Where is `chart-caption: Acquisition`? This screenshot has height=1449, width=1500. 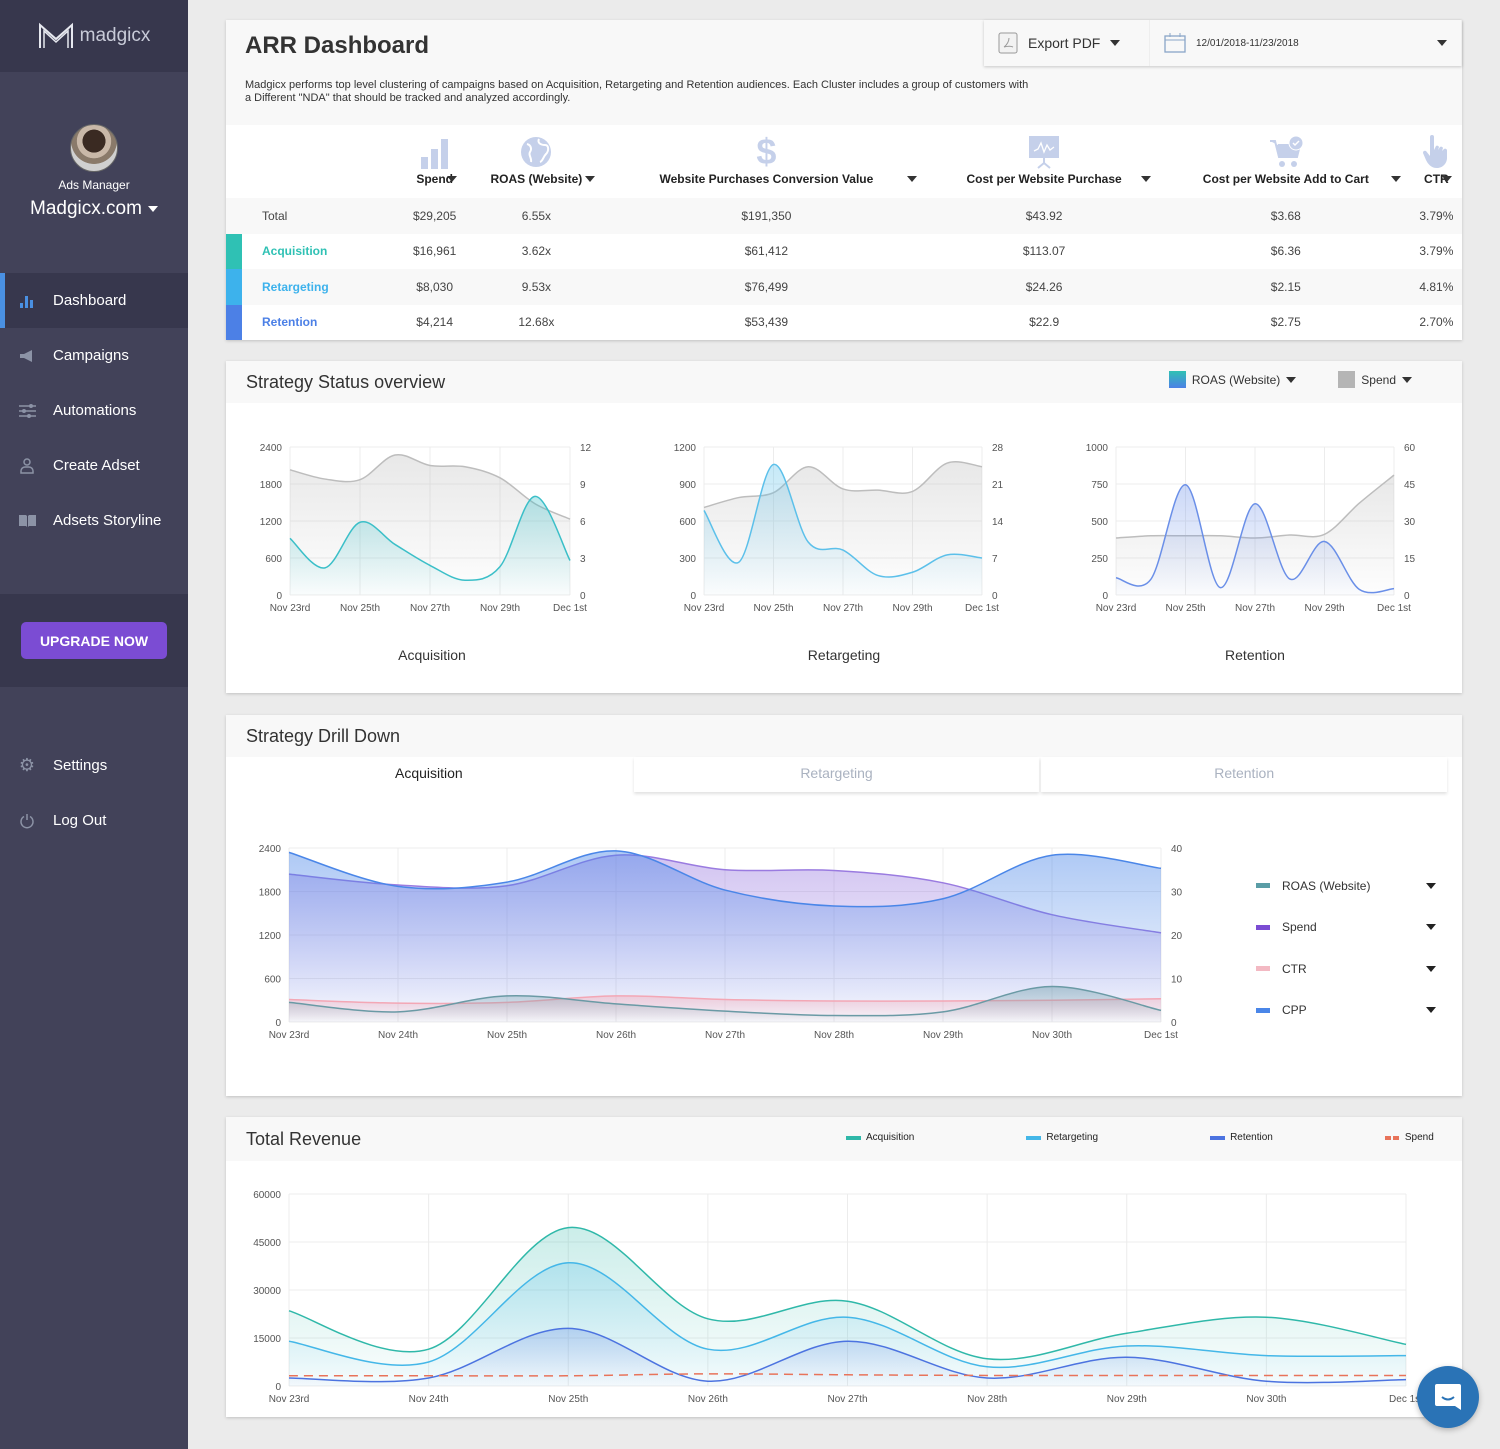 chart-caption: Acquisition is located at coordinates (432, 655).